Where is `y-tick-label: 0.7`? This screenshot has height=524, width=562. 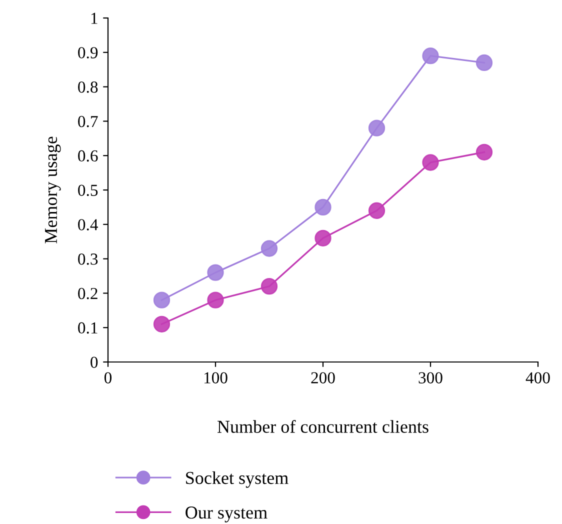 y-tick-label: 0.7 is located at coordinates (88, 122).